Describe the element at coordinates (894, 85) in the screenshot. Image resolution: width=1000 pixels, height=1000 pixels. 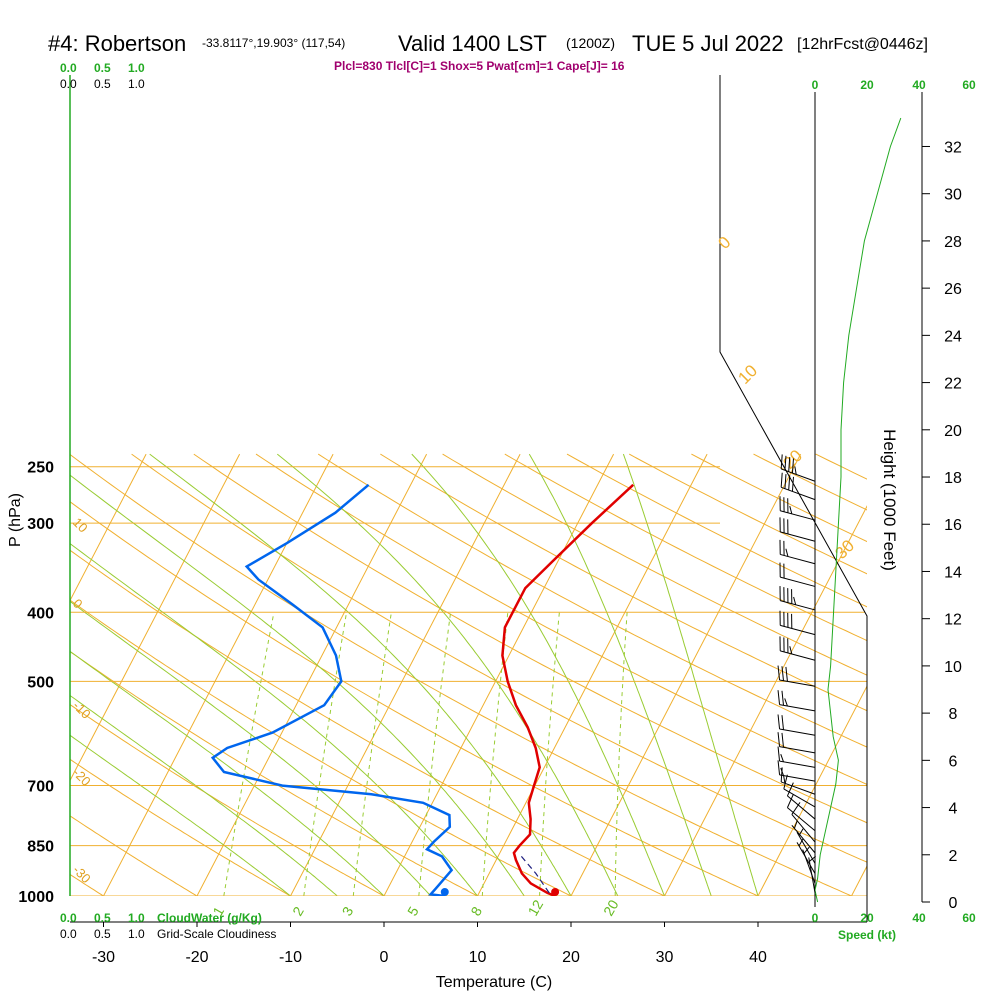
I see `speed-scale-top: 0 20 40 60` at that location.